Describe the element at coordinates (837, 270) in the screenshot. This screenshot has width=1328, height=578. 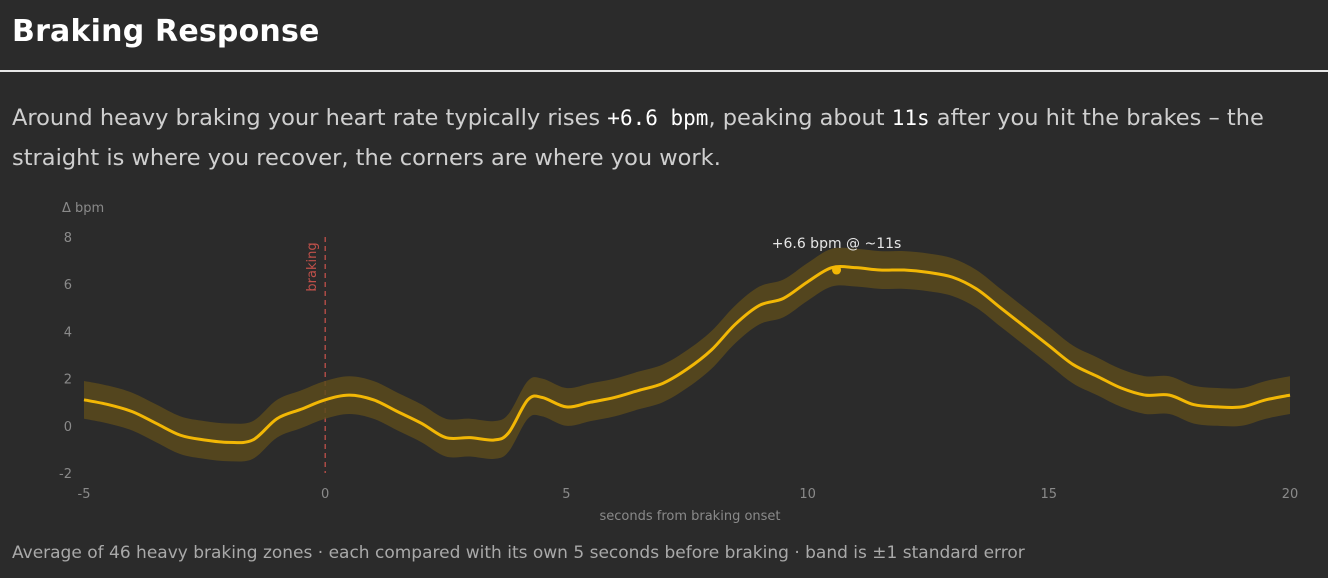
I see `peak-point` at that location.